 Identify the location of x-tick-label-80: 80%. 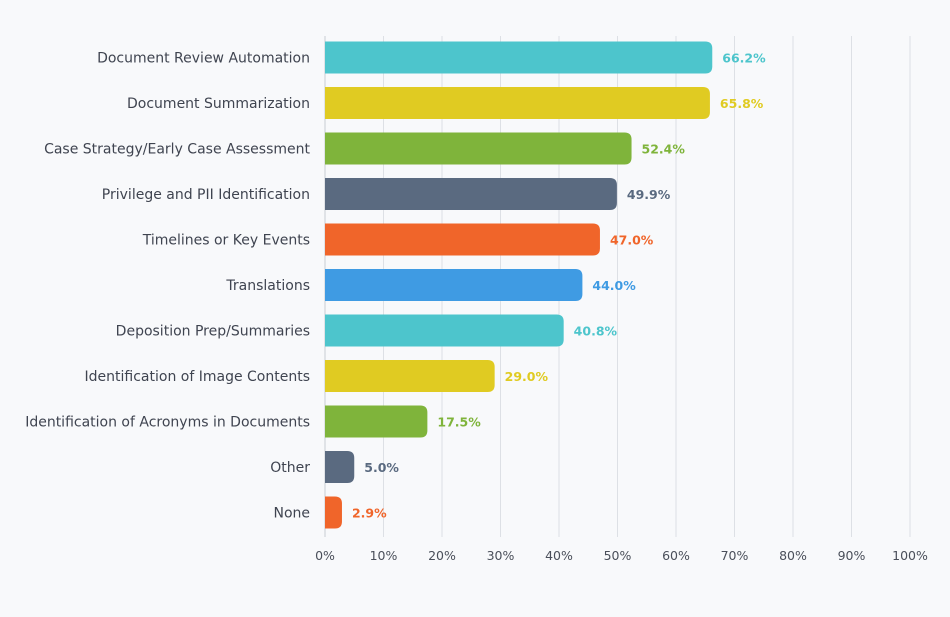
(793, 555).